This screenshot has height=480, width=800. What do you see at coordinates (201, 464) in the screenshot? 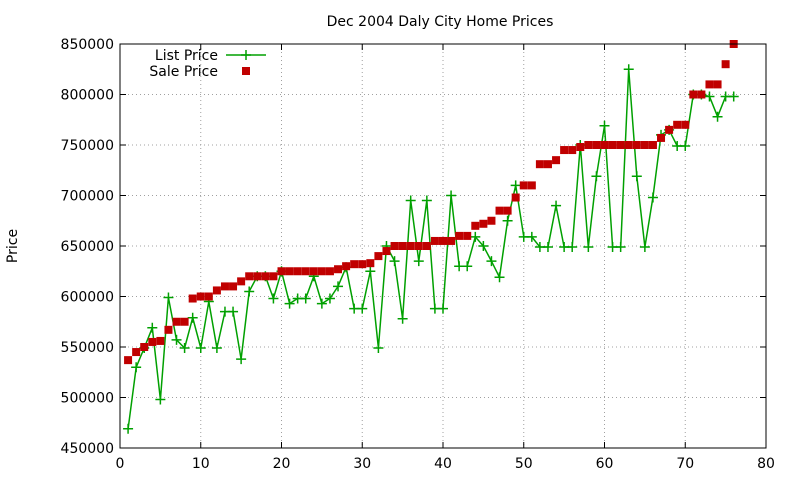
I see `x-tick-label: 10` at bounding box center [201, 464].